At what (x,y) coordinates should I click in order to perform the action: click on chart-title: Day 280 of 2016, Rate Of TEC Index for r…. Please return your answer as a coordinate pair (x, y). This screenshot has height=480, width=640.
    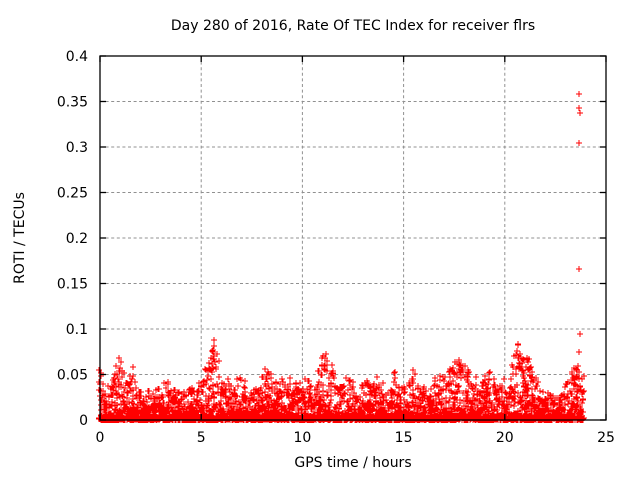
    Looking at the image, I should click on (353, 26).